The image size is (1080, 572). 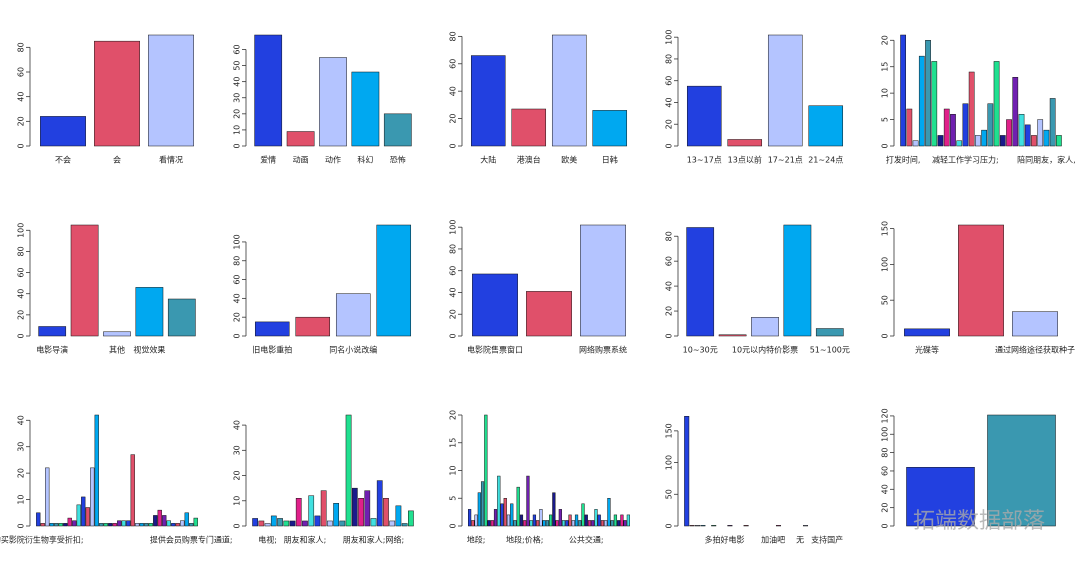 What do you see at coordinates (669, 430) in the screenshot?
I see `y-tick-label: 150` at bounding box center [669, 430].